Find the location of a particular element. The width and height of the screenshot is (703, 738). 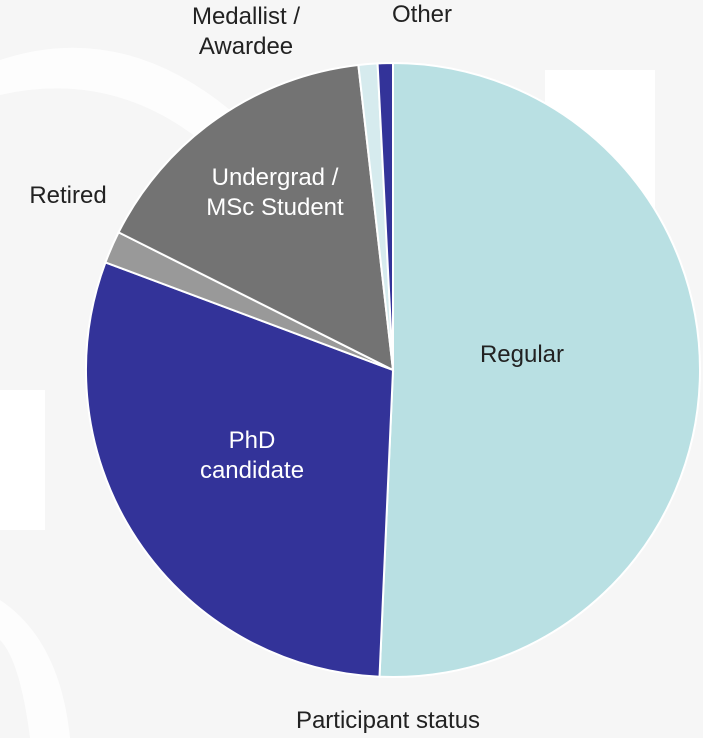

chart-title: Participant status is located at coordinates (388, 720).